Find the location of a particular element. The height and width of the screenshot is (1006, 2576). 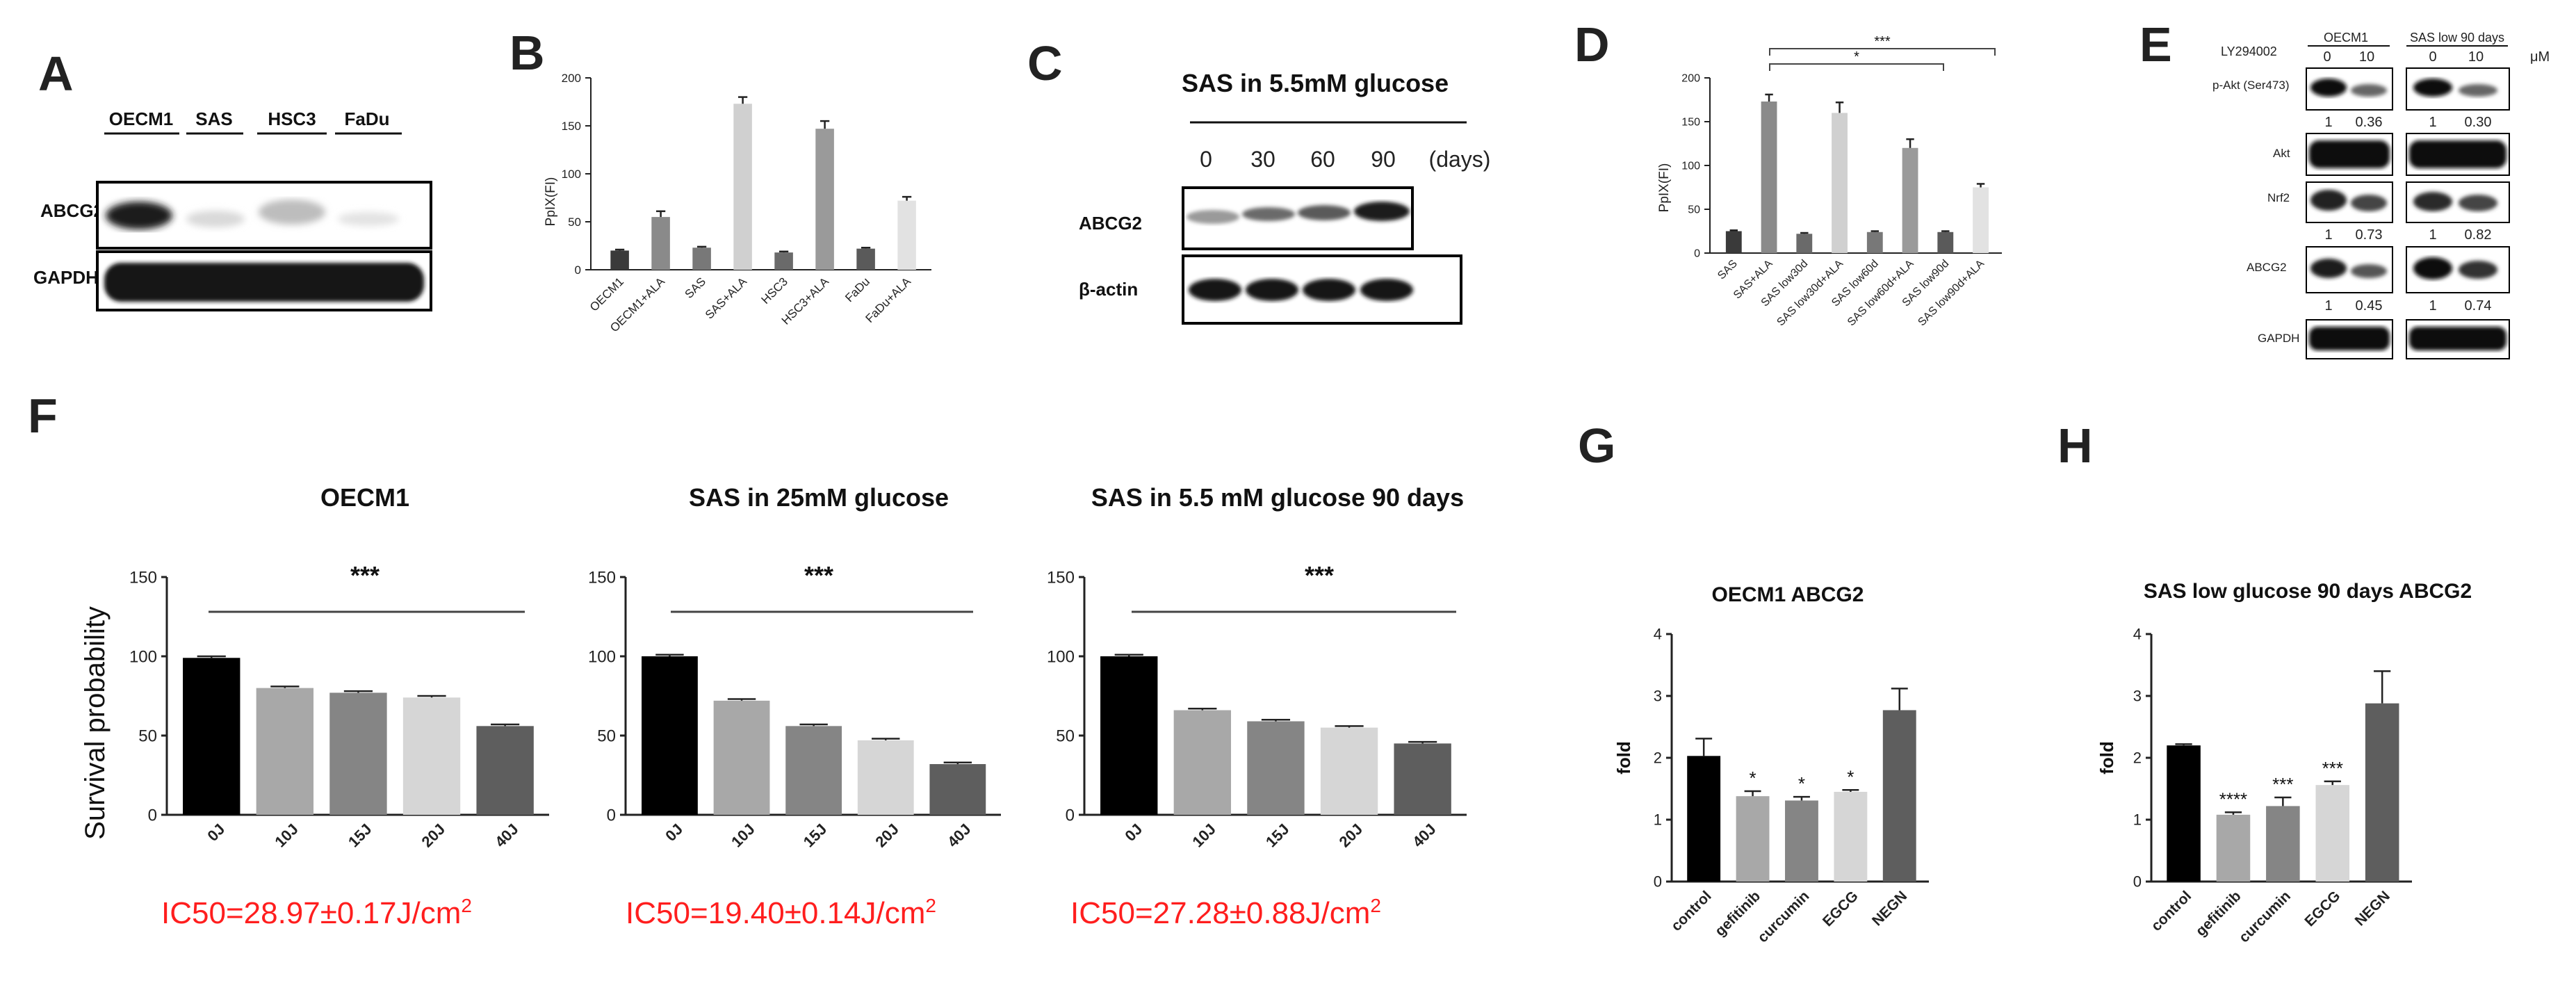

x-tick-label: curcumin is located at coordinates (1783, 917).